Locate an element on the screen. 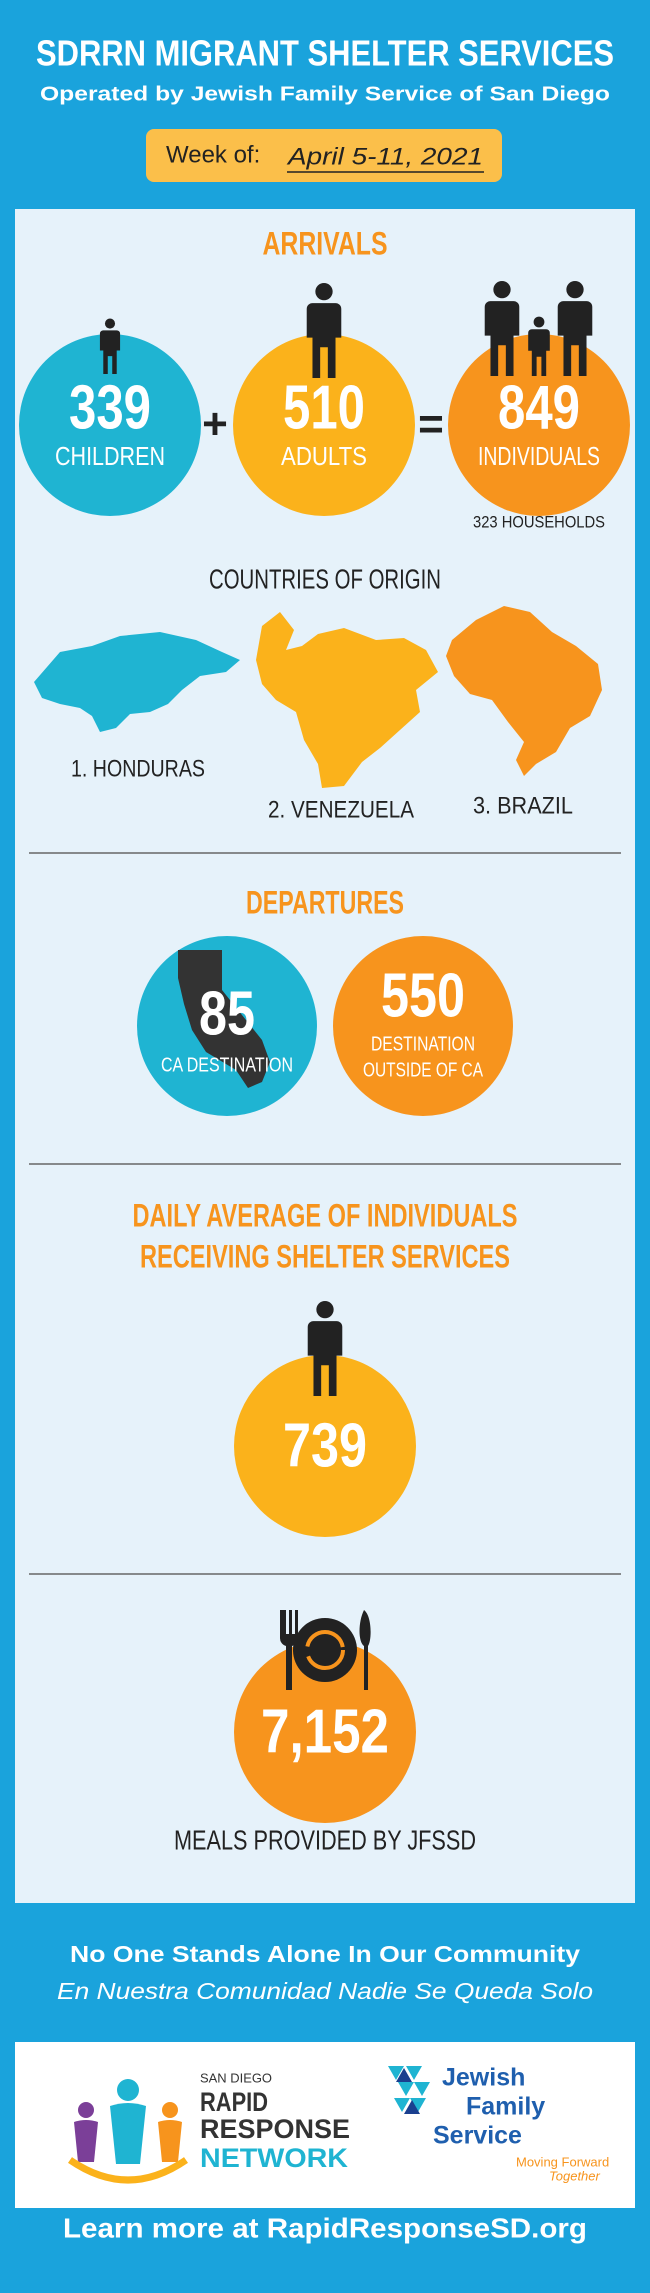 The width and height of the screenshot is (650, 2293). daily-title: DAILY AVERAGE OF INDIVIDUALS is located at coordinates (325, 1215).